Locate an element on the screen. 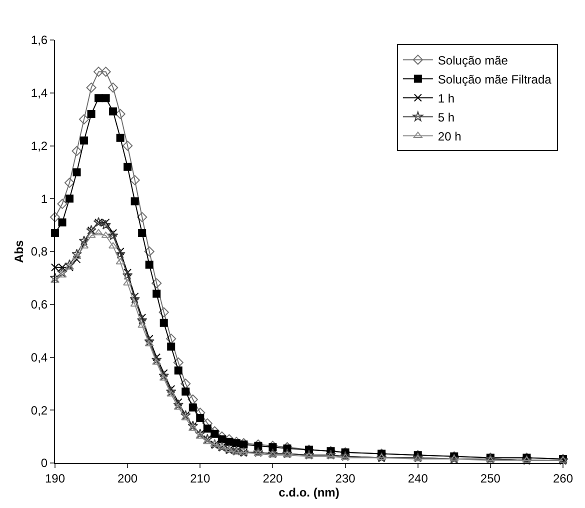  y-axis-title: Abs is located at coordinates (19, 251).